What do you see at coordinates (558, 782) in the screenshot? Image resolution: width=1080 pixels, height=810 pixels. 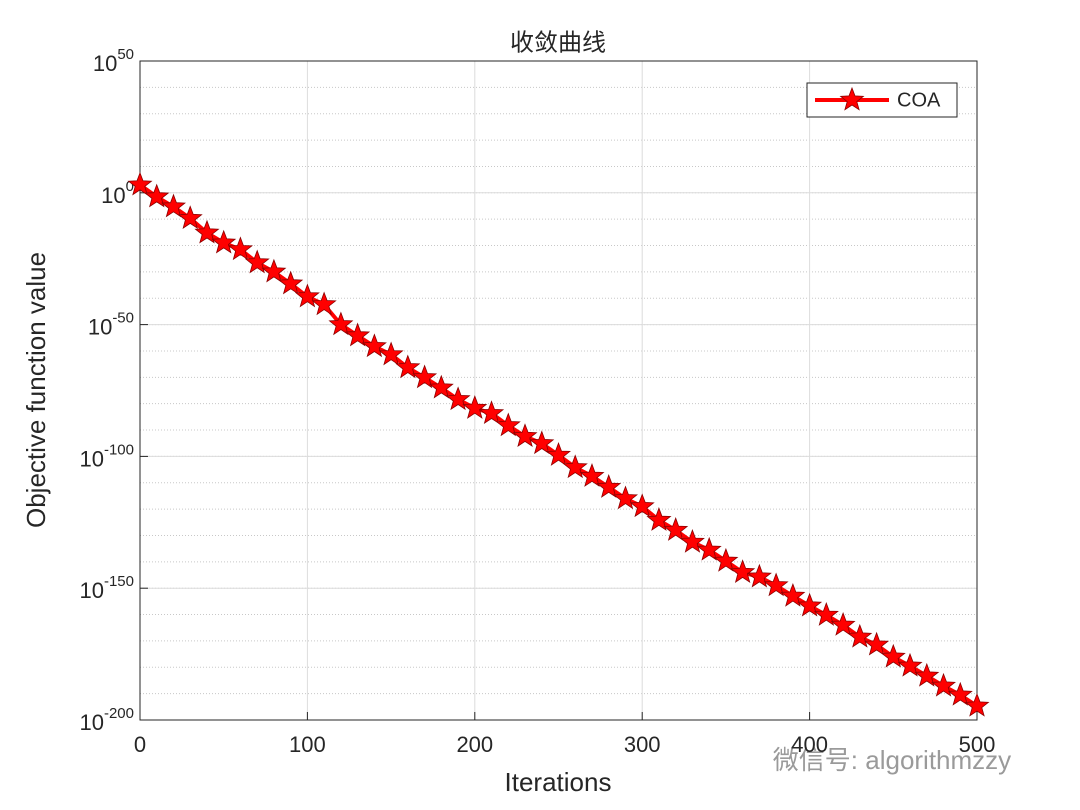 I see `x-axis-label: Iterations` at bounding box center [558, 782].